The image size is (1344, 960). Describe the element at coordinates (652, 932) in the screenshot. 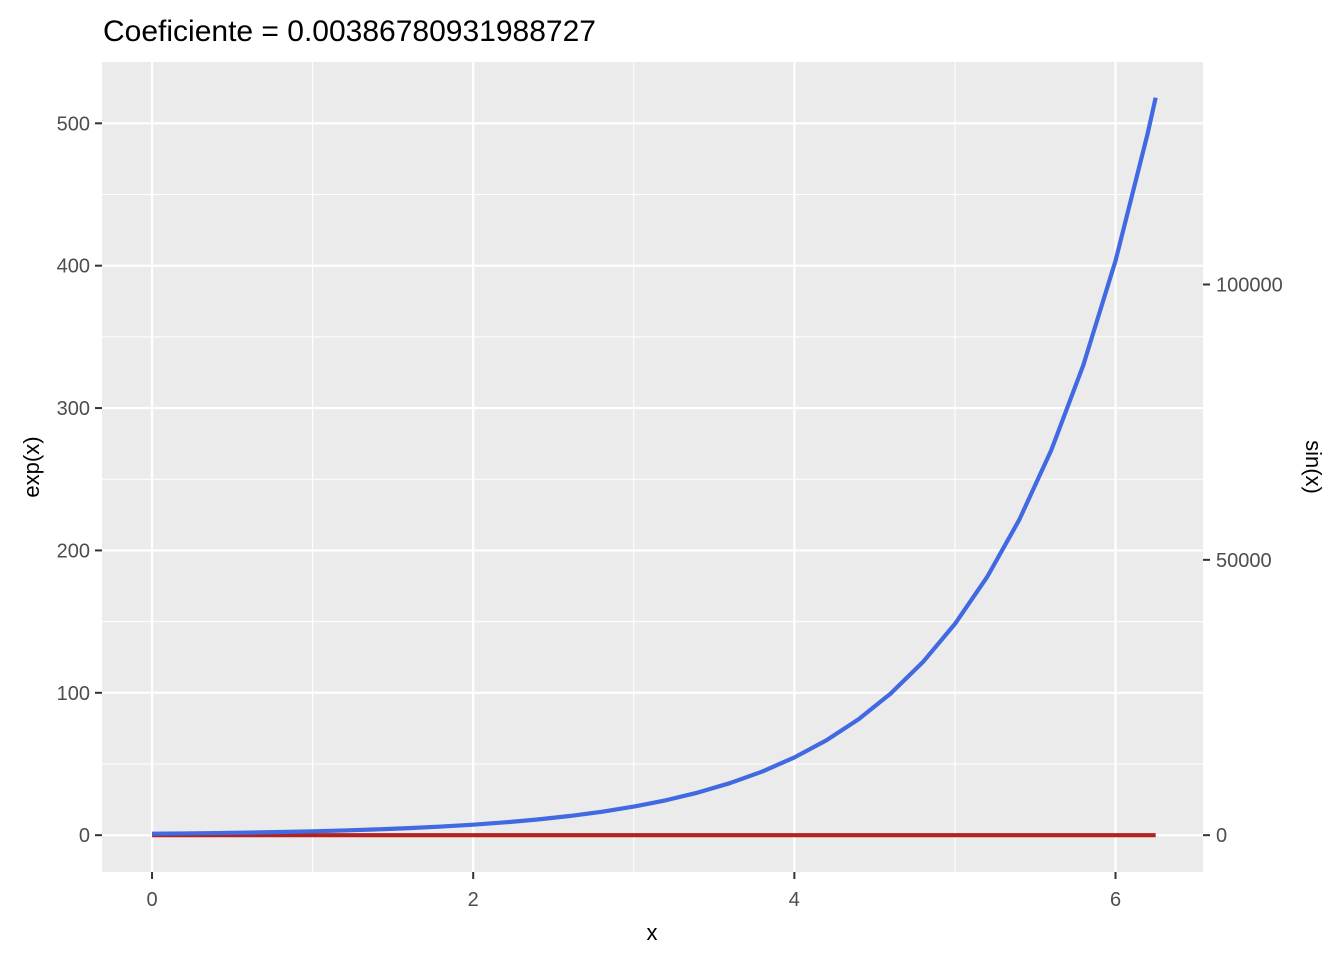

I see `x-axis-label: x` at that location.